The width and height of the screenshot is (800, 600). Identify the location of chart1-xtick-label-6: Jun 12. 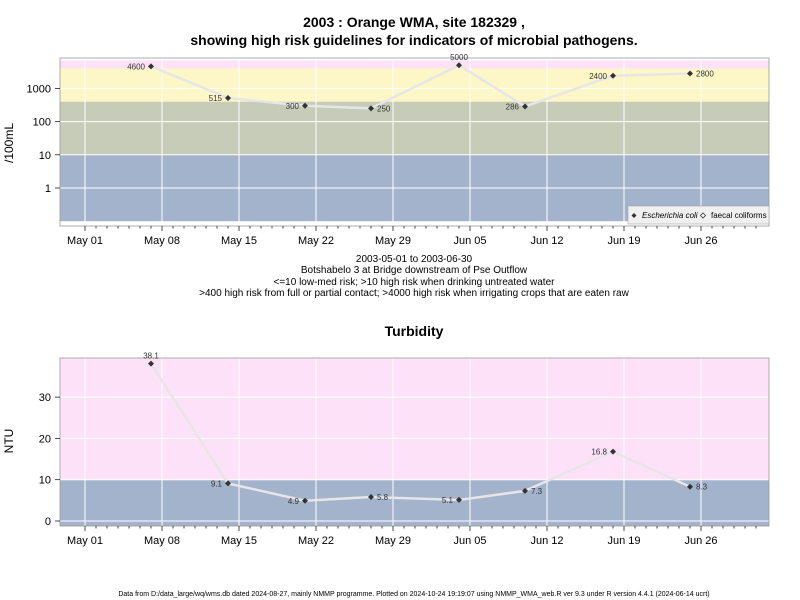
(546, 241).